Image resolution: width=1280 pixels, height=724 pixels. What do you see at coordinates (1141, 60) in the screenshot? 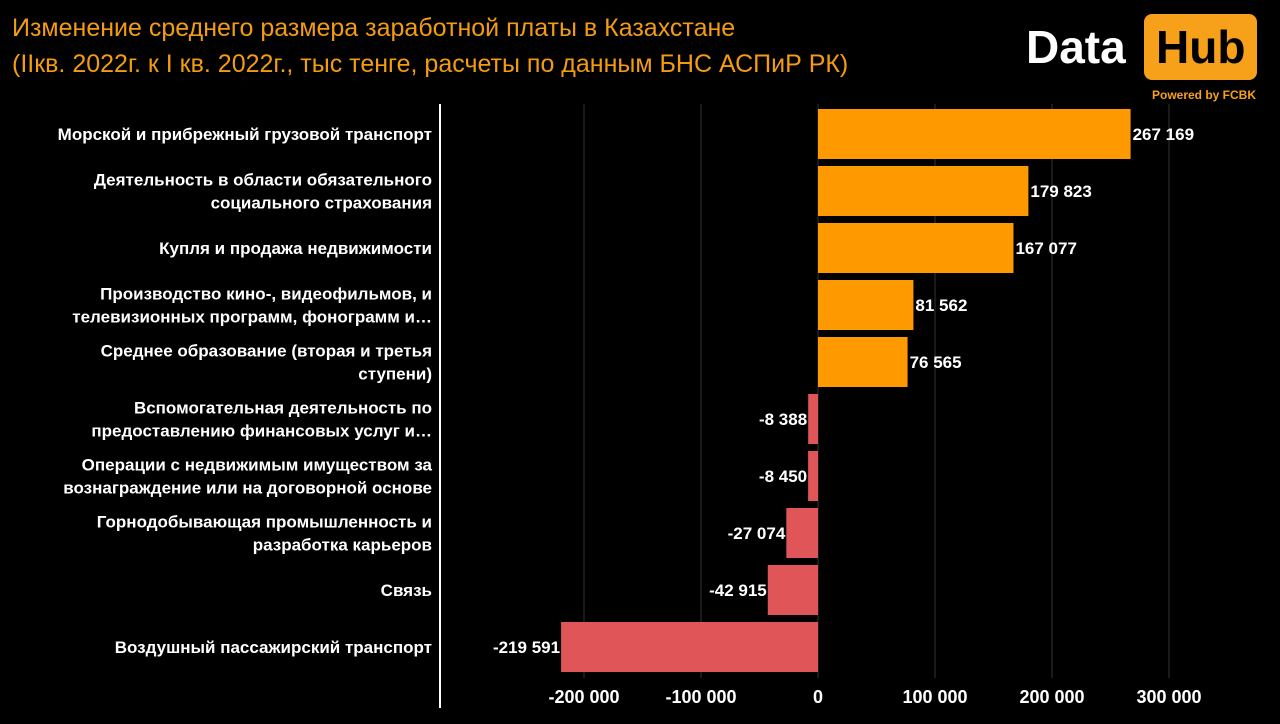
I see `datahub-logo: Data Hub Powered by FCBK` at bounding box center [1141, 60].